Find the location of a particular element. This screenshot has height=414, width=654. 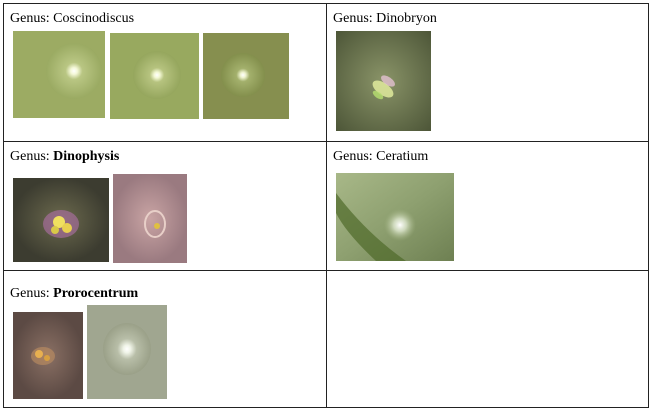

genus-label: Genus: Dinobryon is located at coordinates (385, 19).